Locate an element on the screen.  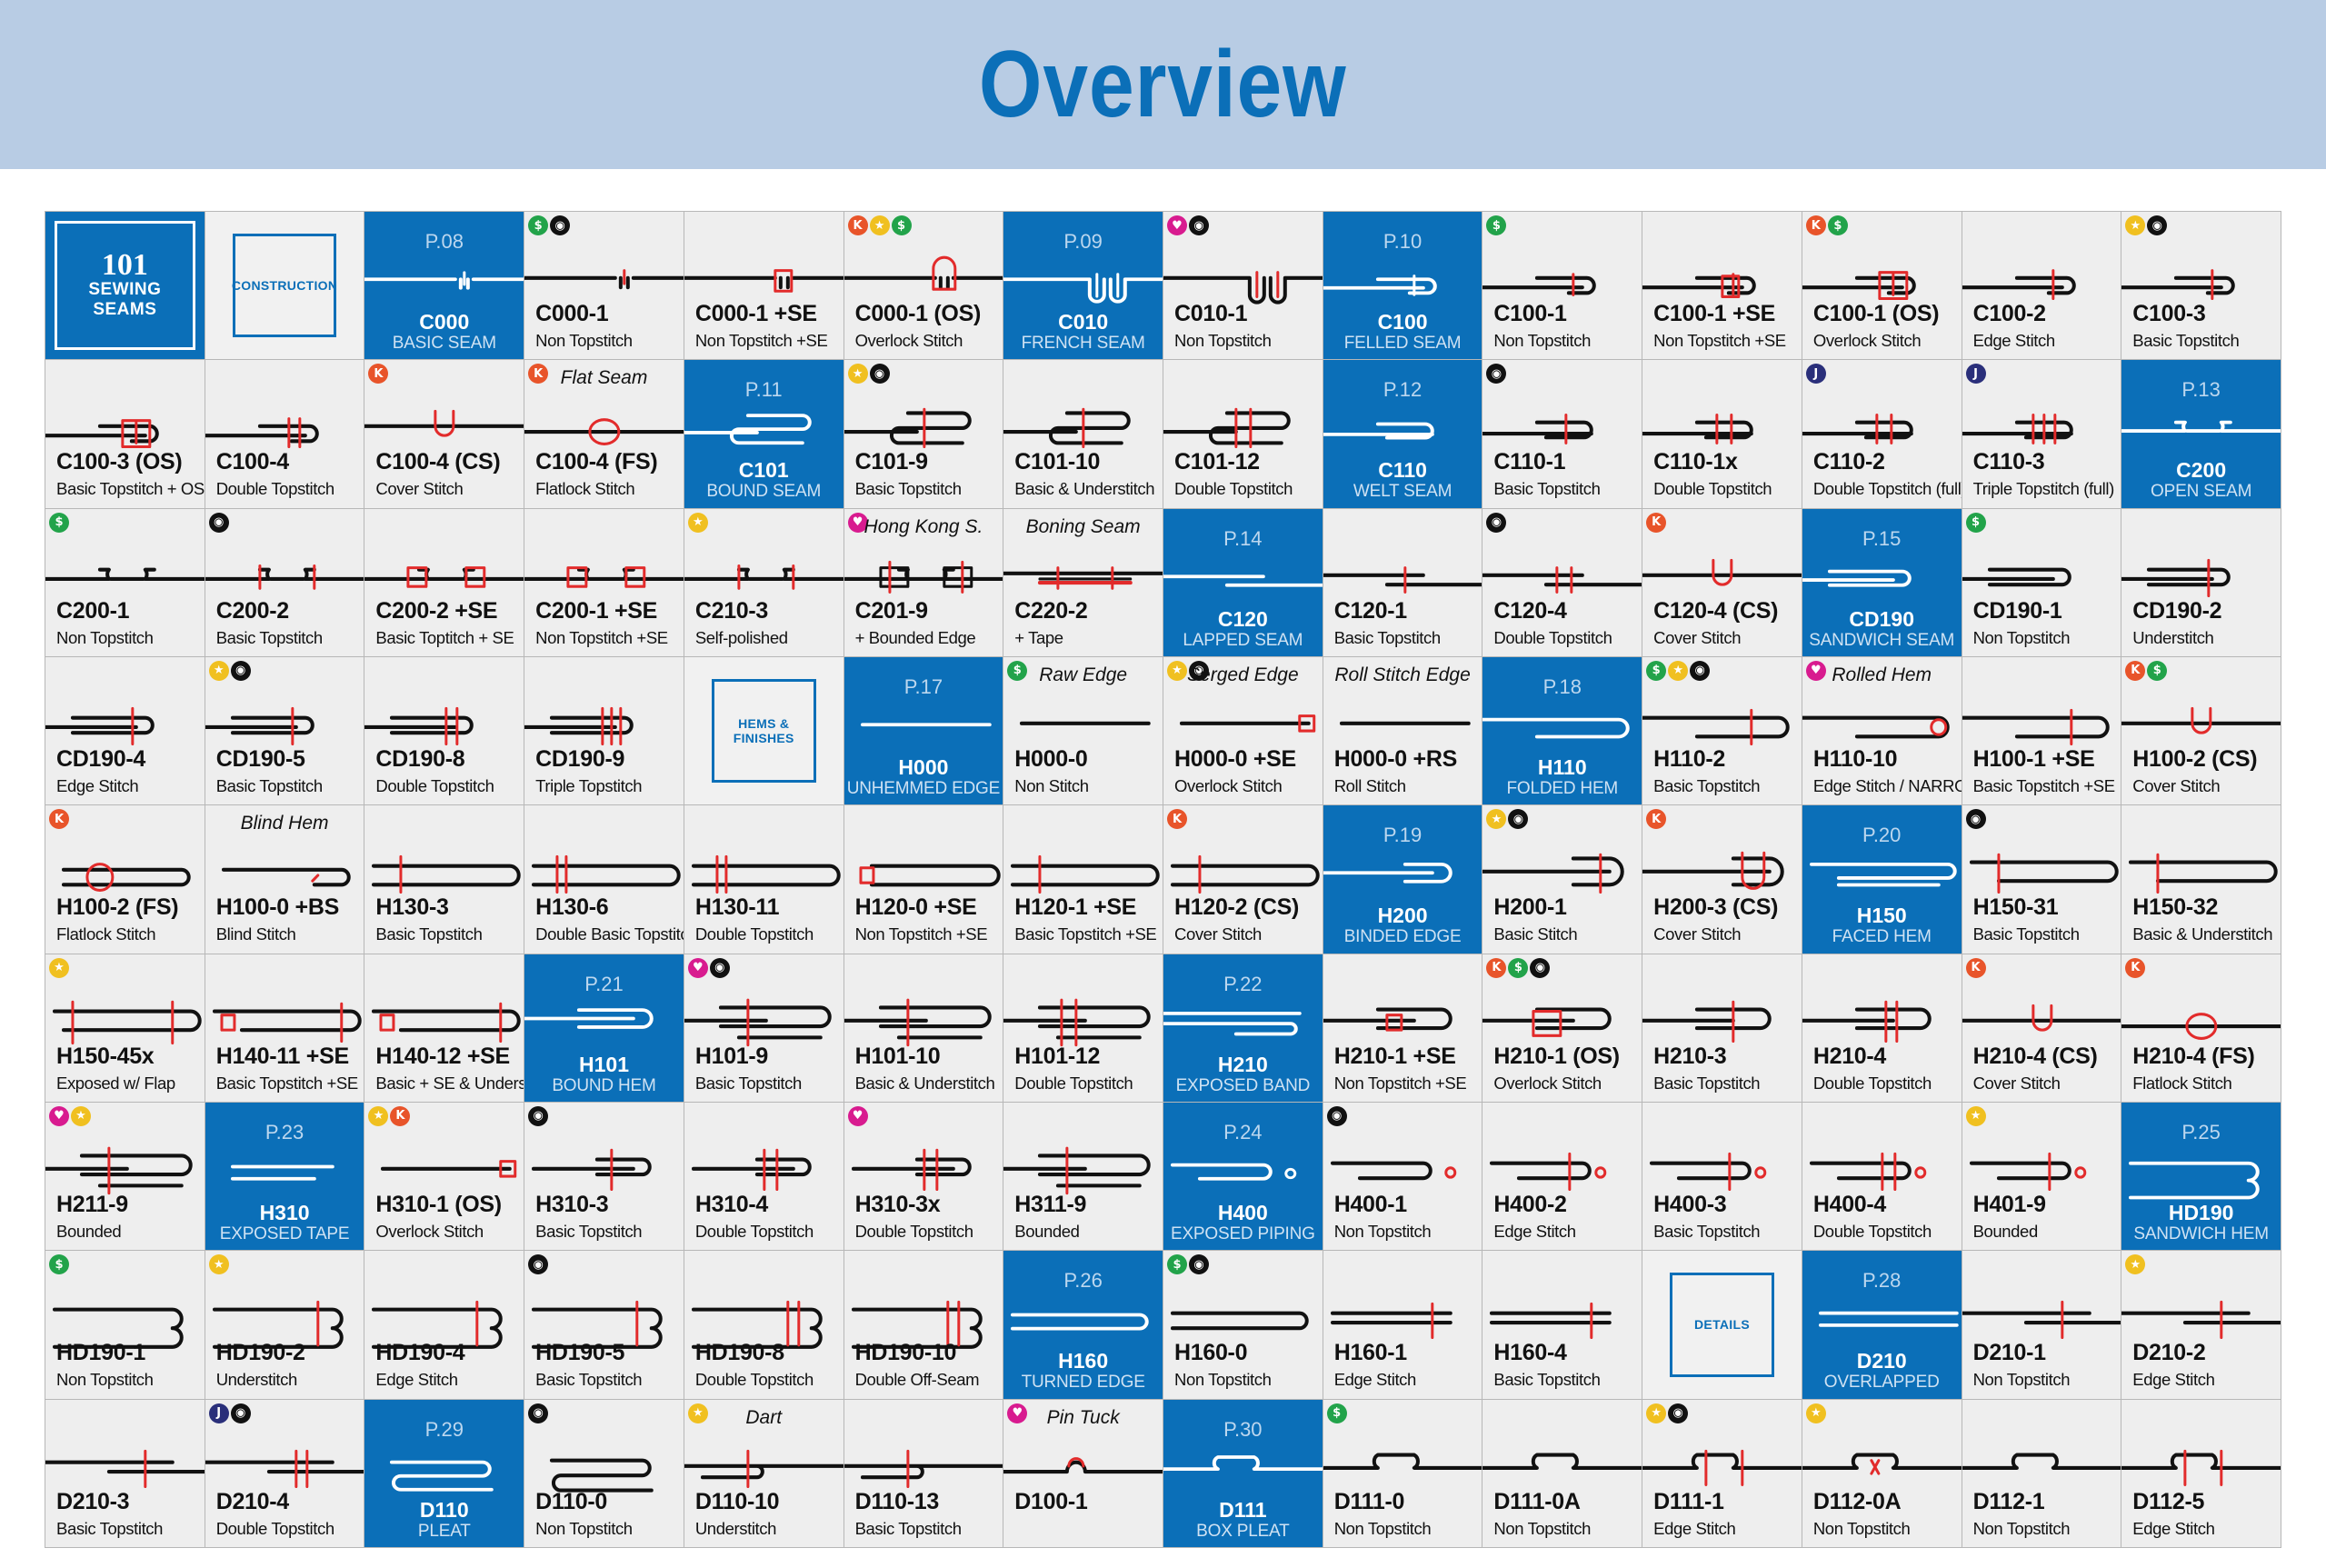
seam-card-c100-3-os-: C100-3 (OS) Basic Topstitch + OS is located at coordinates (125, 435).